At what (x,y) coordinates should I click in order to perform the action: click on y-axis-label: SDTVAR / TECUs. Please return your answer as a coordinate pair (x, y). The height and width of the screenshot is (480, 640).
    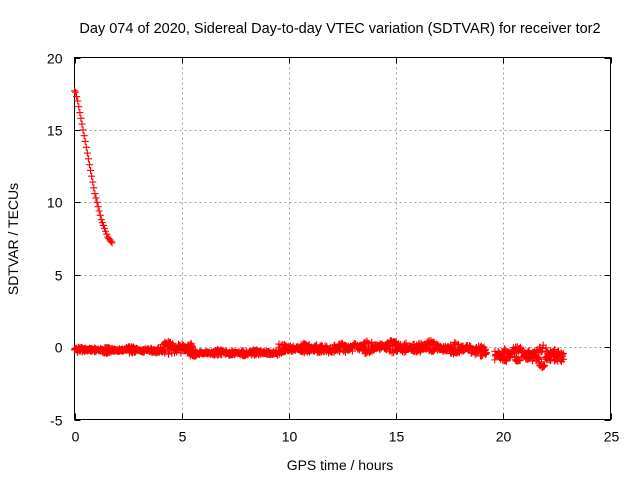
    Looking at the image, I should click on (13, 239).